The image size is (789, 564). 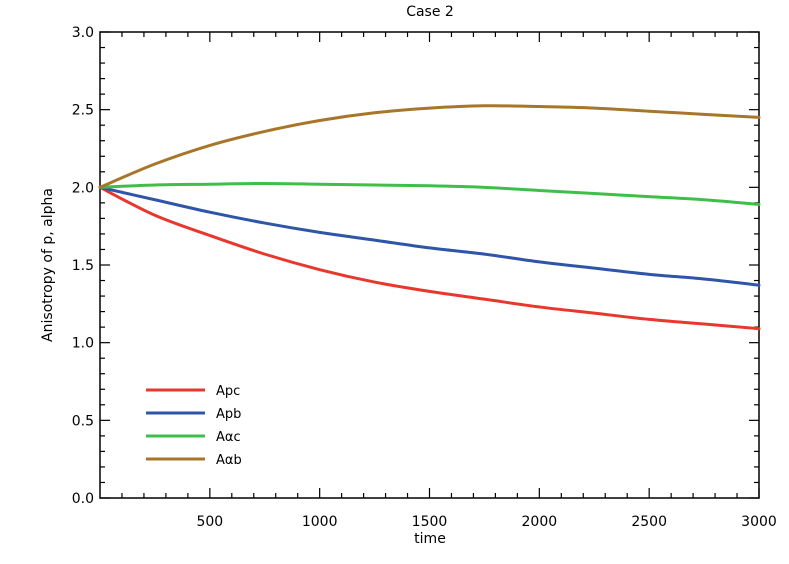 What do you see at coordinates (209, 522) in the screenshot?
I see `x-tick-label: 500` at bounding box center [209, 522].